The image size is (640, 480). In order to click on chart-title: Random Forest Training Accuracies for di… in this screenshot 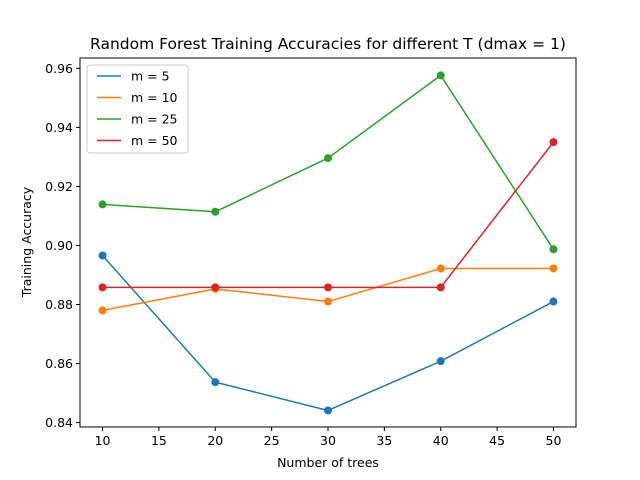, I will do `click(328, 44)`.